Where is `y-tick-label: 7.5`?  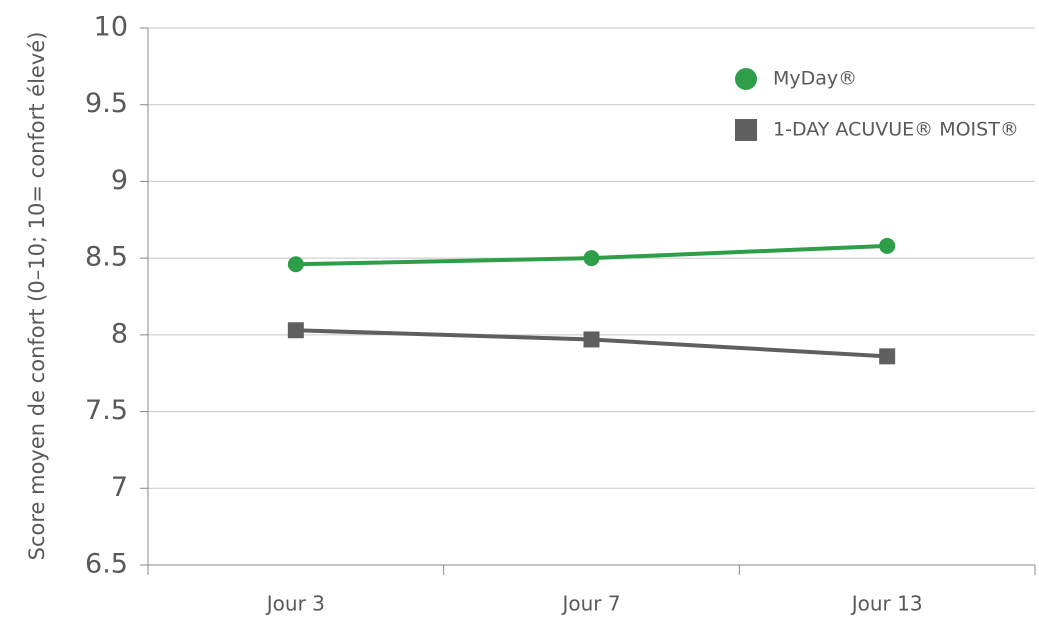 y-tick-label: 7.5 is located at coordinates (106, 410).